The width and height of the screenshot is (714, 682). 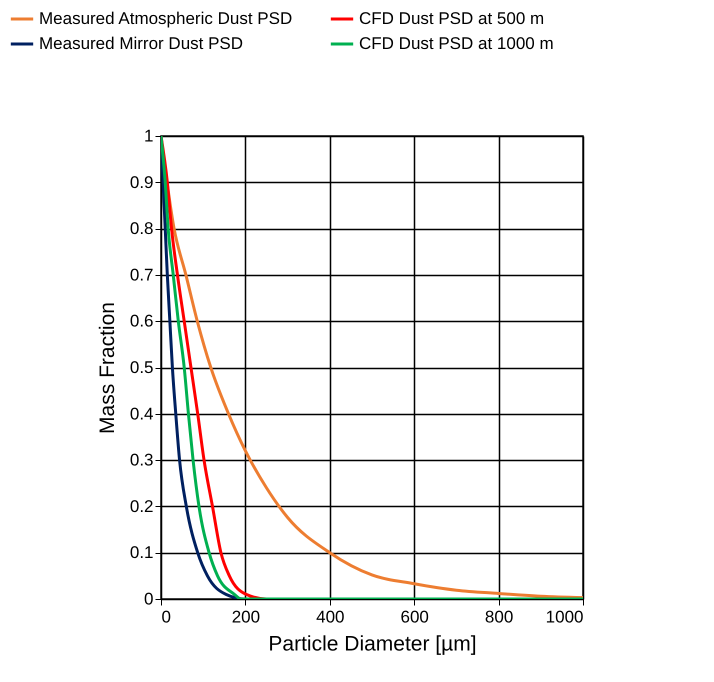 What do you see at coordinates (142, 321) in the screenshot?
I see `y-tick-label: 0.6` at bounding box center [142, 321].